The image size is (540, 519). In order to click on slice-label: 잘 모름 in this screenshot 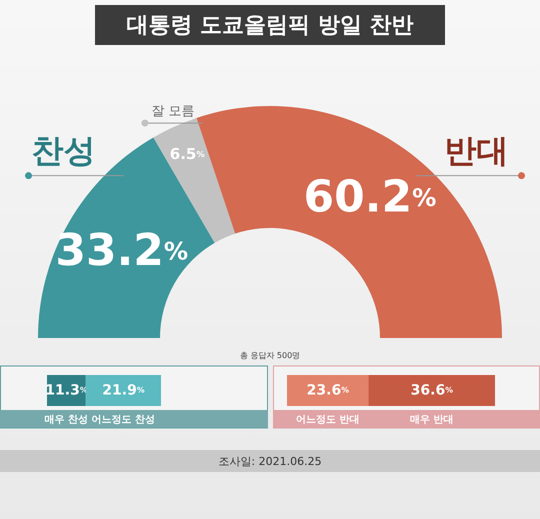, I will do `click(172, 112)`.